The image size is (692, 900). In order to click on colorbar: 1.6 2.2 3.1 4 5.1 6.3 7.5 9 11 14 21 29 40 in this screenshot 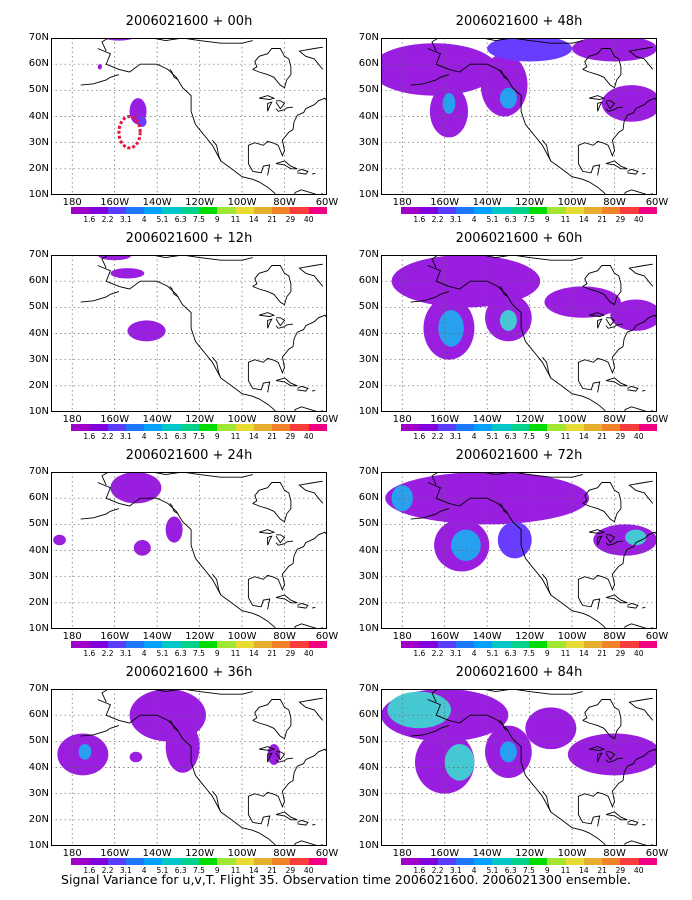, I will do `click(529, 649)`.